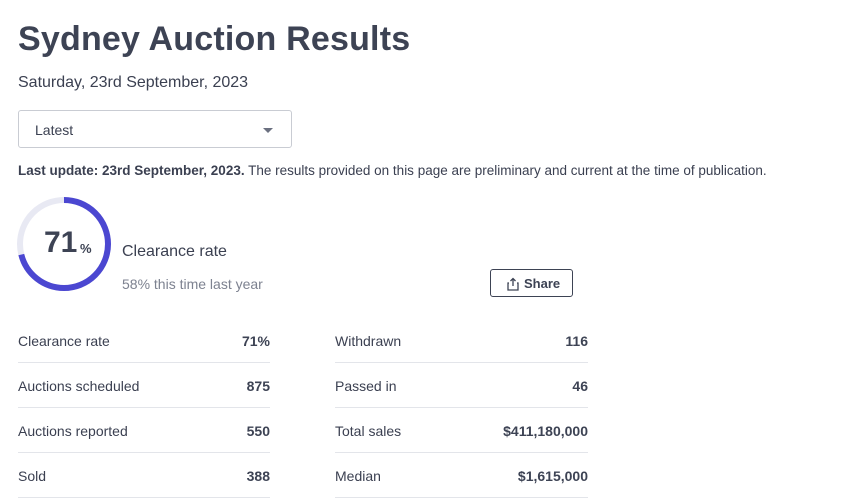 The width and height of the screenshot is (850, 501). What do you see at coordinates (133, 82) in the screenshot?
I see `auction-date: Saturday, 23rd September, 2023` at bounding box center [133, 82].